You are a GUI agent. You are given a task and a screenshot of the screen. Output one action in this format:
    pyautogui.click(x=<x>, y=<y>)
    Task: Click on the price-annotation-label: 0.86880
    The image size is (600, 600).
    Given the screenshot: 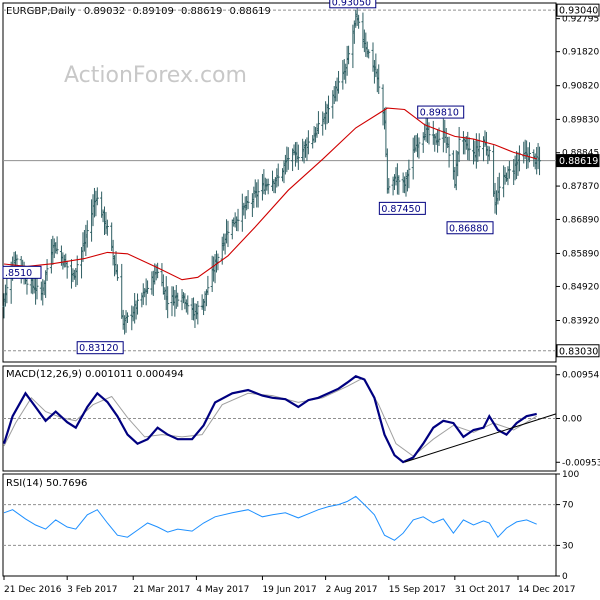 What is the action you would take?
    pyautogui.click(x=468, y=228)
    